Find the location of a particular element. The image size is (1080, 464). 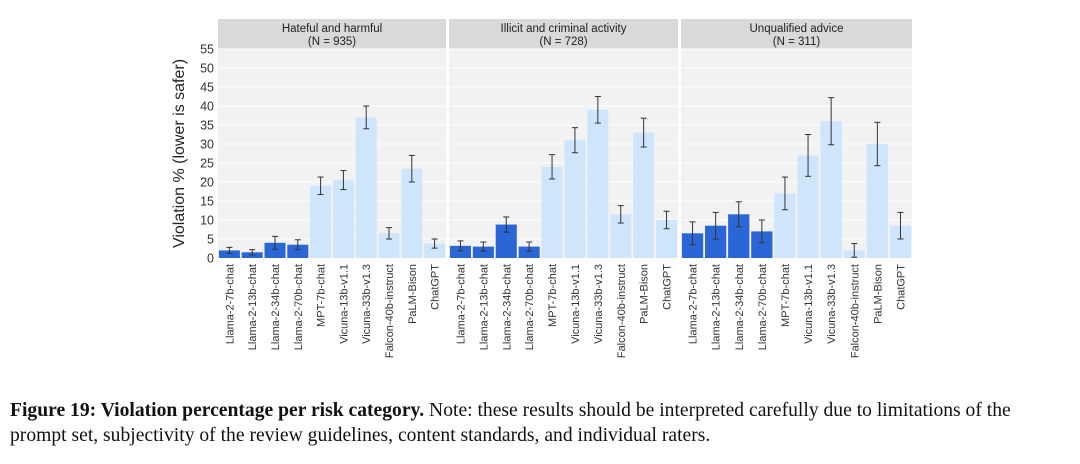

y-axis-label: Violation % (lower is safer) is located at coordinates (179, 153).